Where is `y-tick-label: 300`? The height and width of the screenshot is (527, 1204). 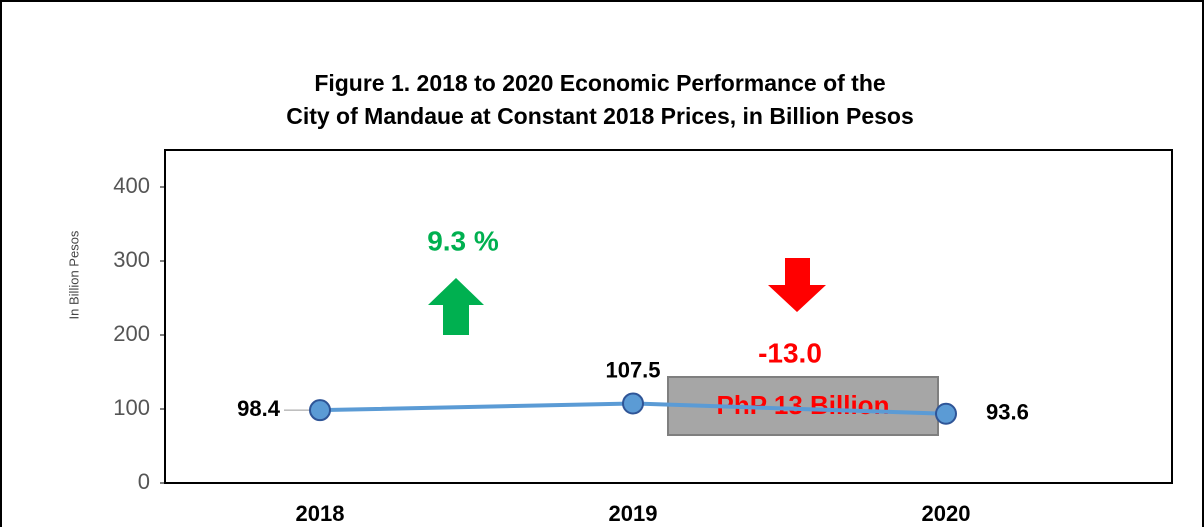
y-tick-label: 300 is located at coordinates (131, 259).